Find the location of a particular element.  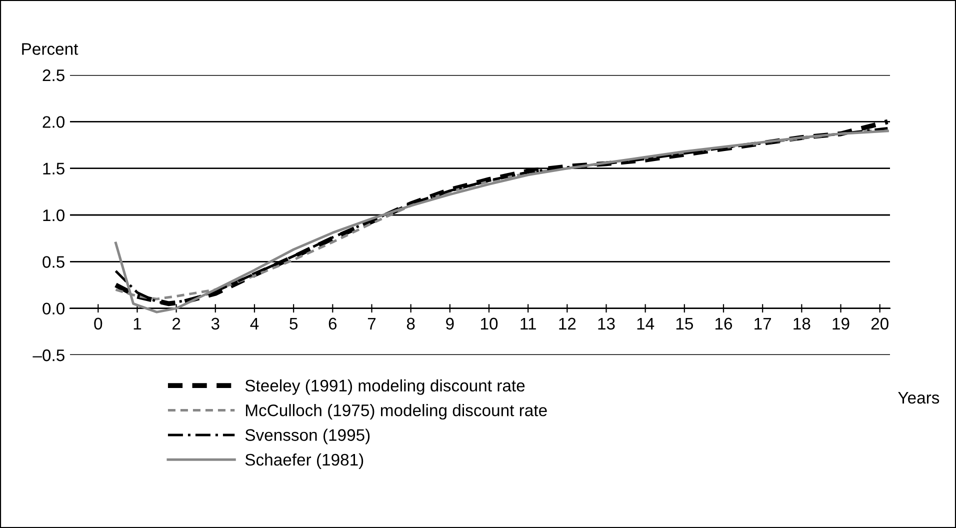

x-tick-label: 16 is located at coordinates (724, 324).